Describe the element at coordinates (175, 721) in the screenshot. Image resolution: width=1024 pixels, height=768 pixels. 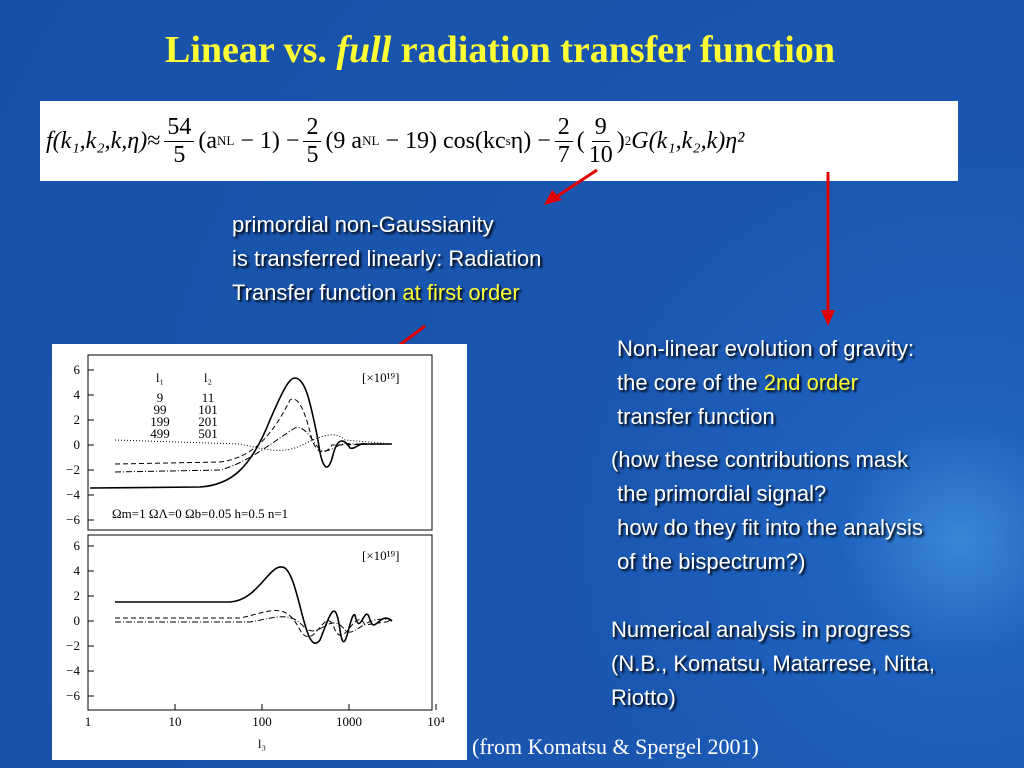
I see `x-tick-label: 10` at that location.